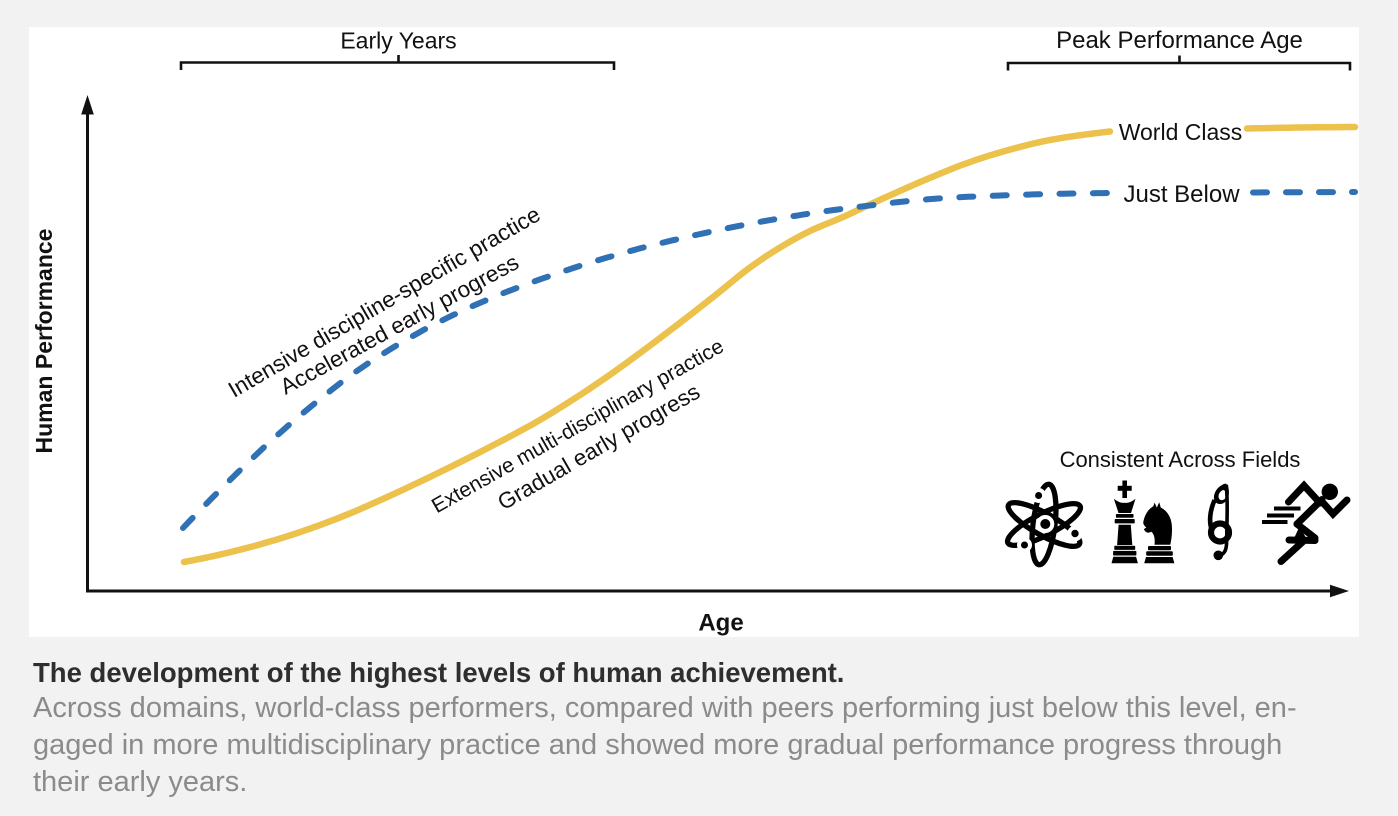 This screenshot has height=816, width=1398. I want to click on svg-text: Just Below, so click(1181, 194).